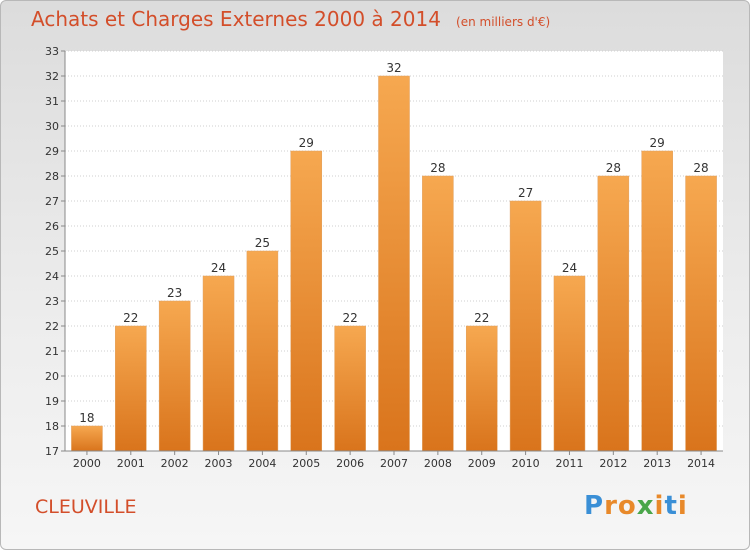 Image resolution: width=750 pixels, height=550 pixels. Describe the element at coordinates (219, 463) in the screenshot. I see `x-tick-label: 2003` at that location.